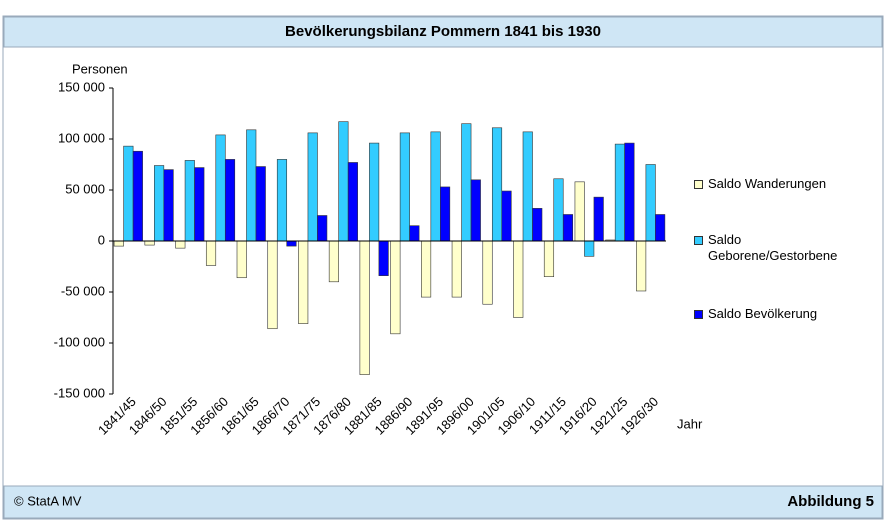 This screenshot has width=887, height=521. I want to click on y-axis-label: Personen, so click(100, 68).